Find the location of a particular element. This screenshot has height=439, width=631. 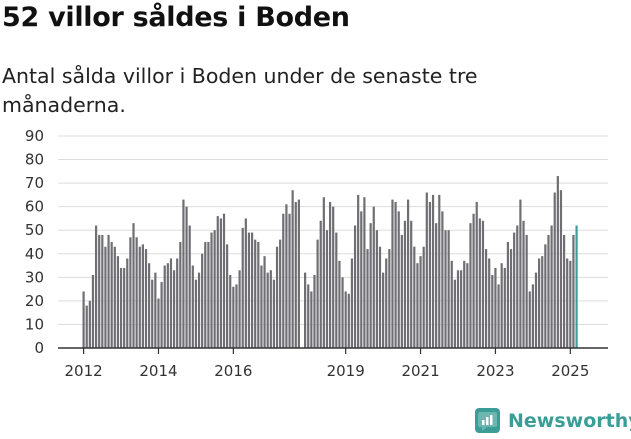

x-tick-label: 2019 is located at coordinates (346, 371).